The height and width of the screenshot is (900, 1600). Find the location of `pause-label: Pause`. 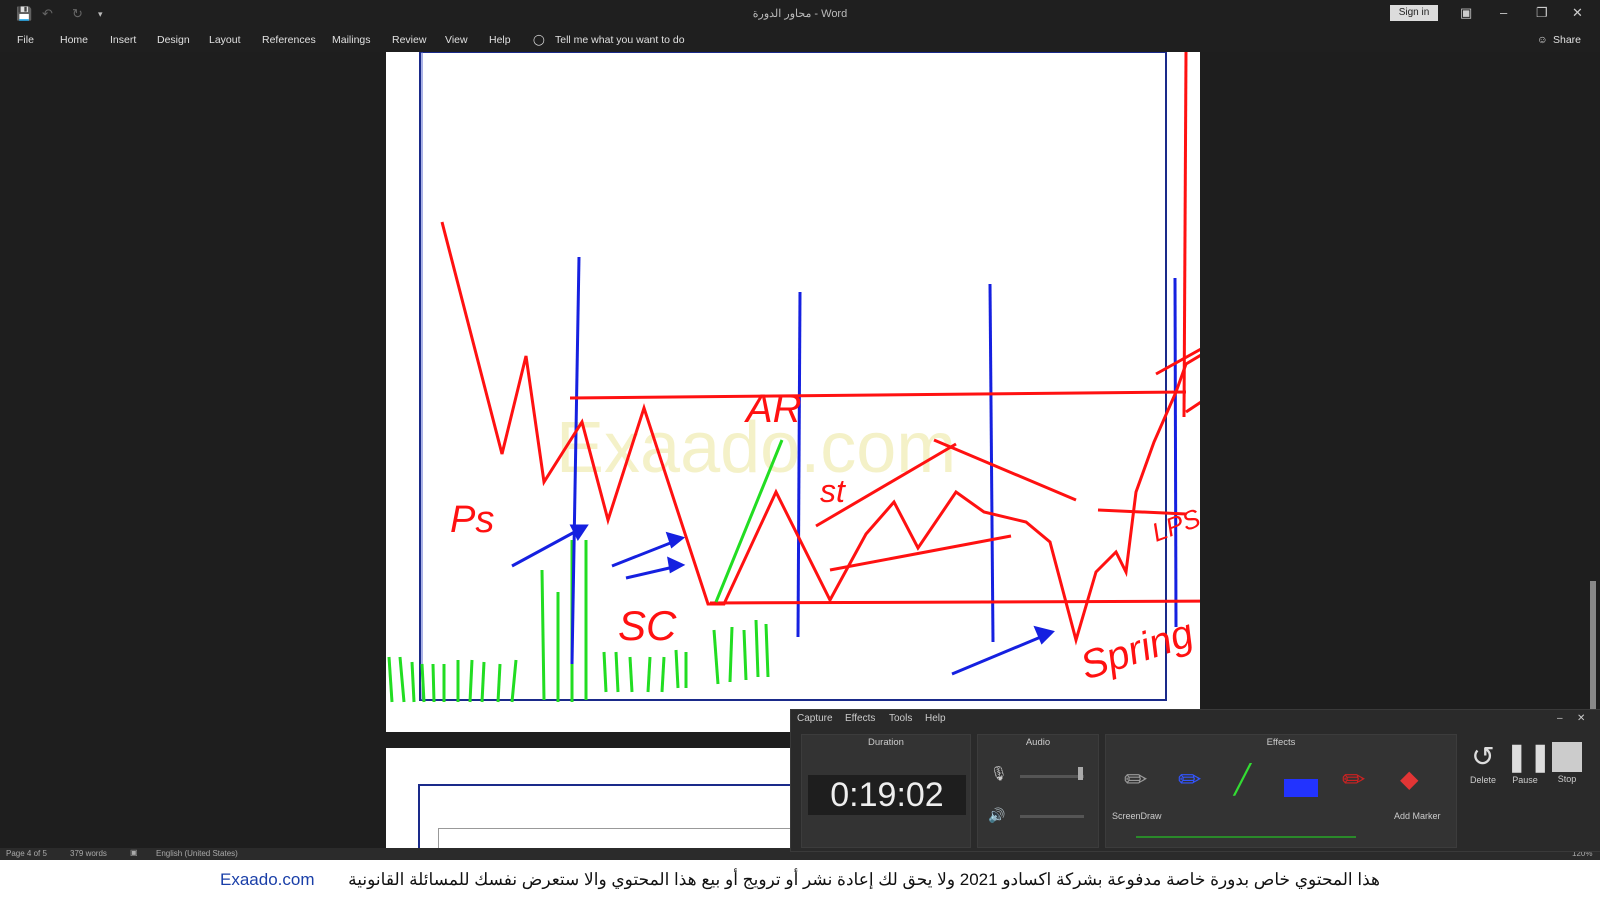

pause-label: Pause is located at coordinates (1525, 780).